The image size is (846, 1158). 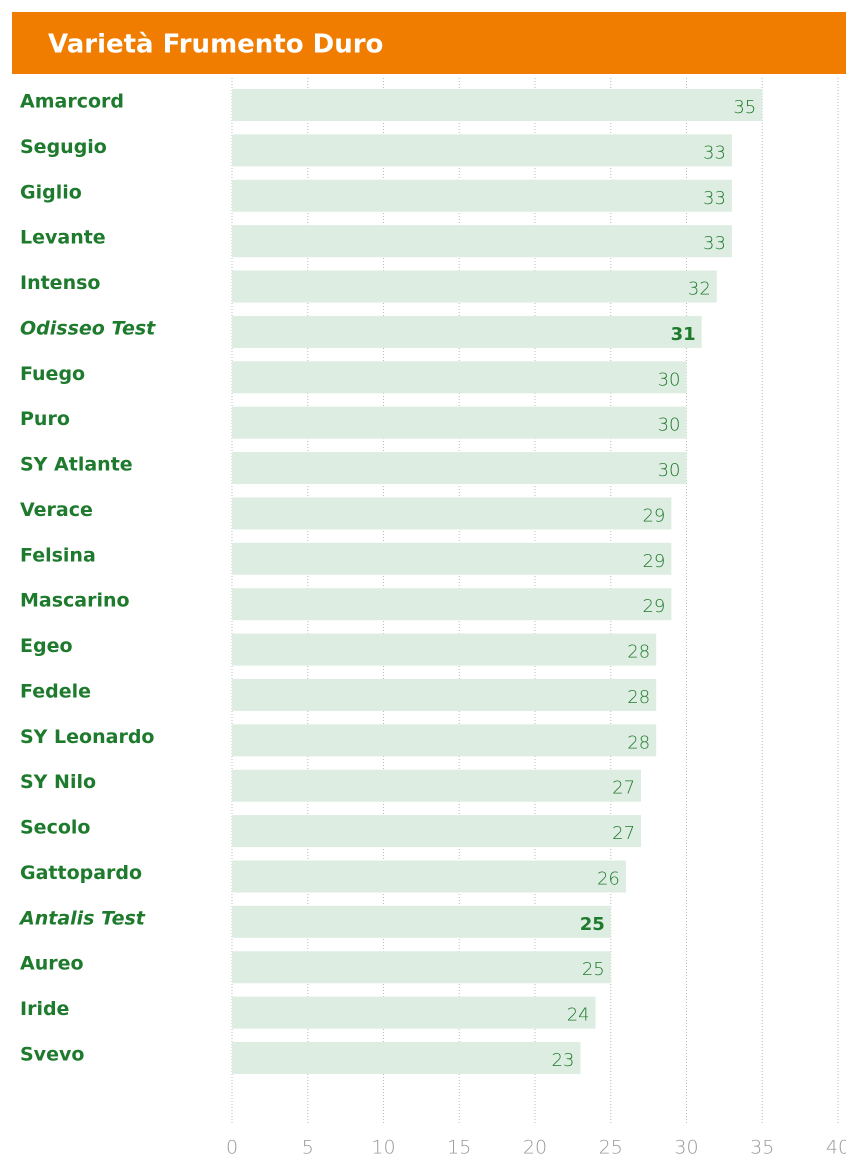 What do you see at coordinates (308, 1147) in the screenshot?
I see `x-tick-label: 5` at bounding box center [308, 1147].